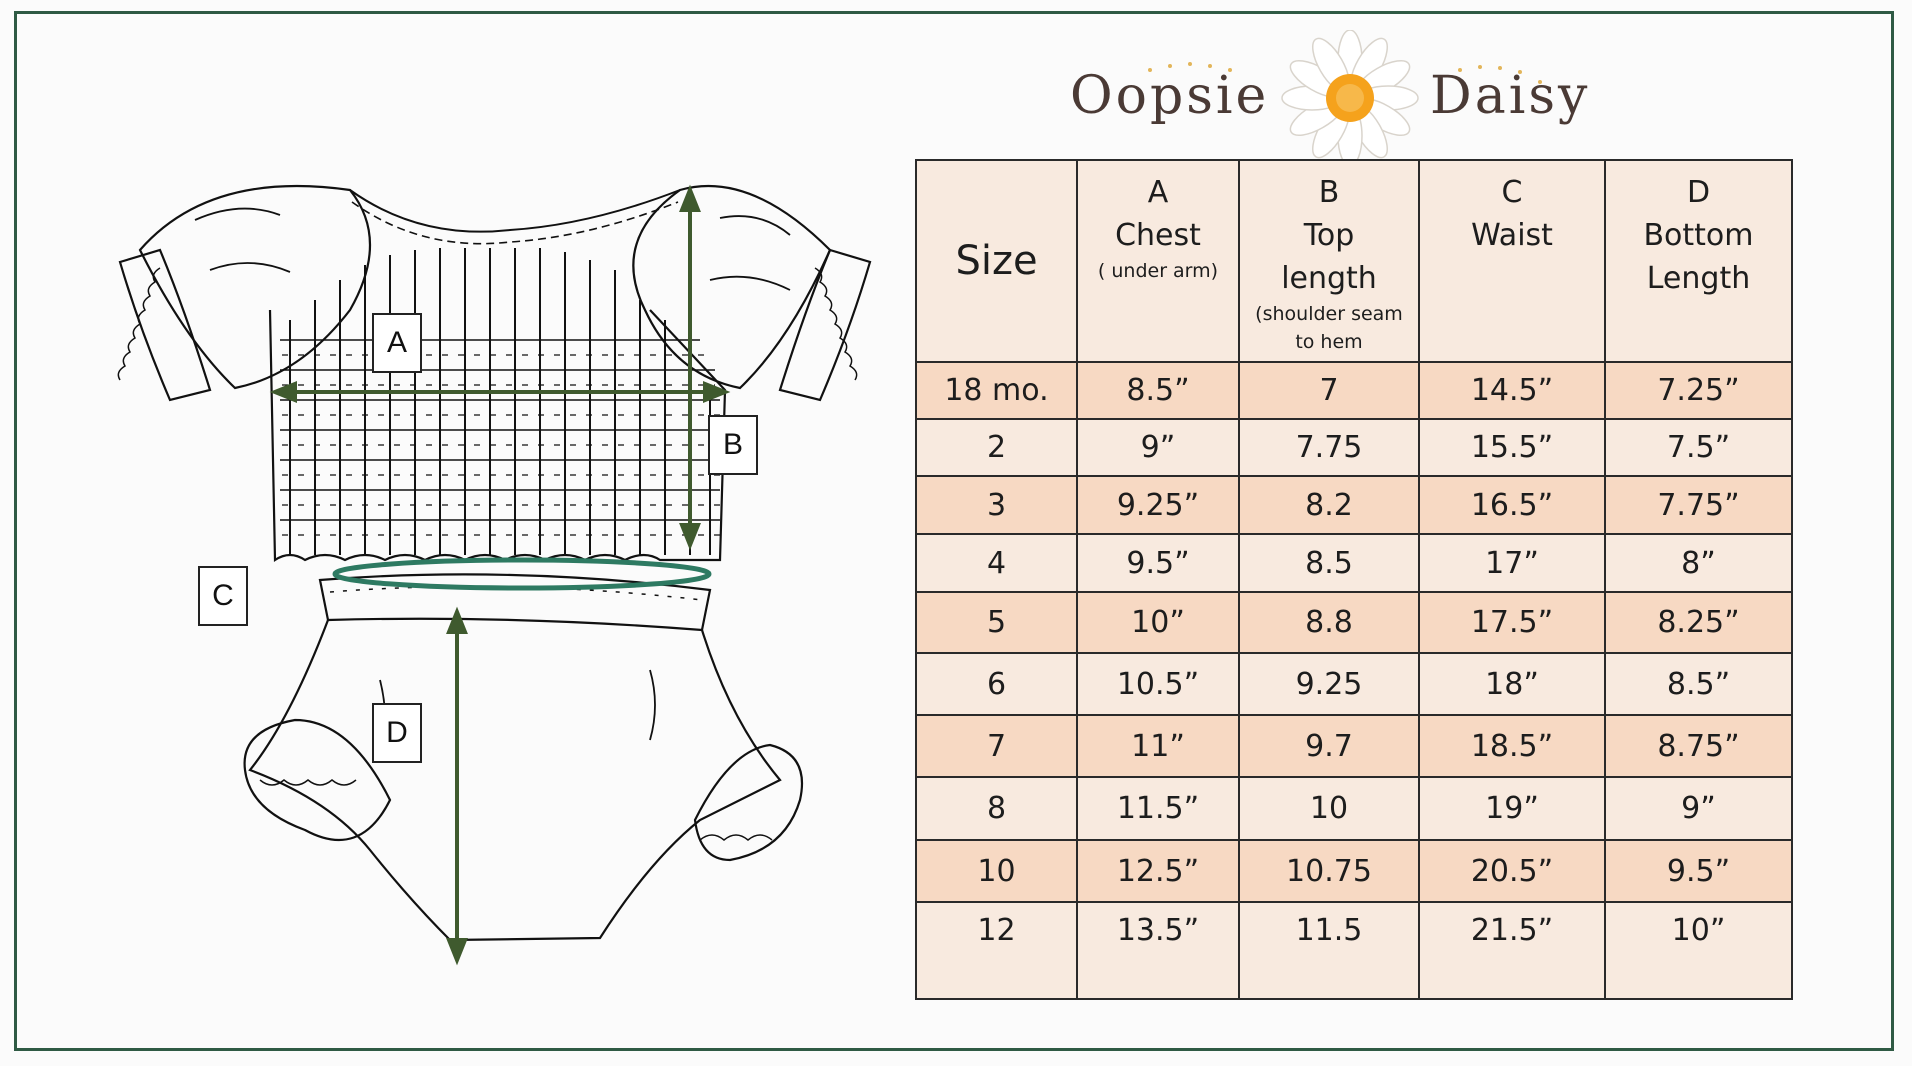 This screenshot has height=1066, width=1912. Describe the element at coordinates (1350, 97) in the screenshot. I see `daisy-icon` at that location.